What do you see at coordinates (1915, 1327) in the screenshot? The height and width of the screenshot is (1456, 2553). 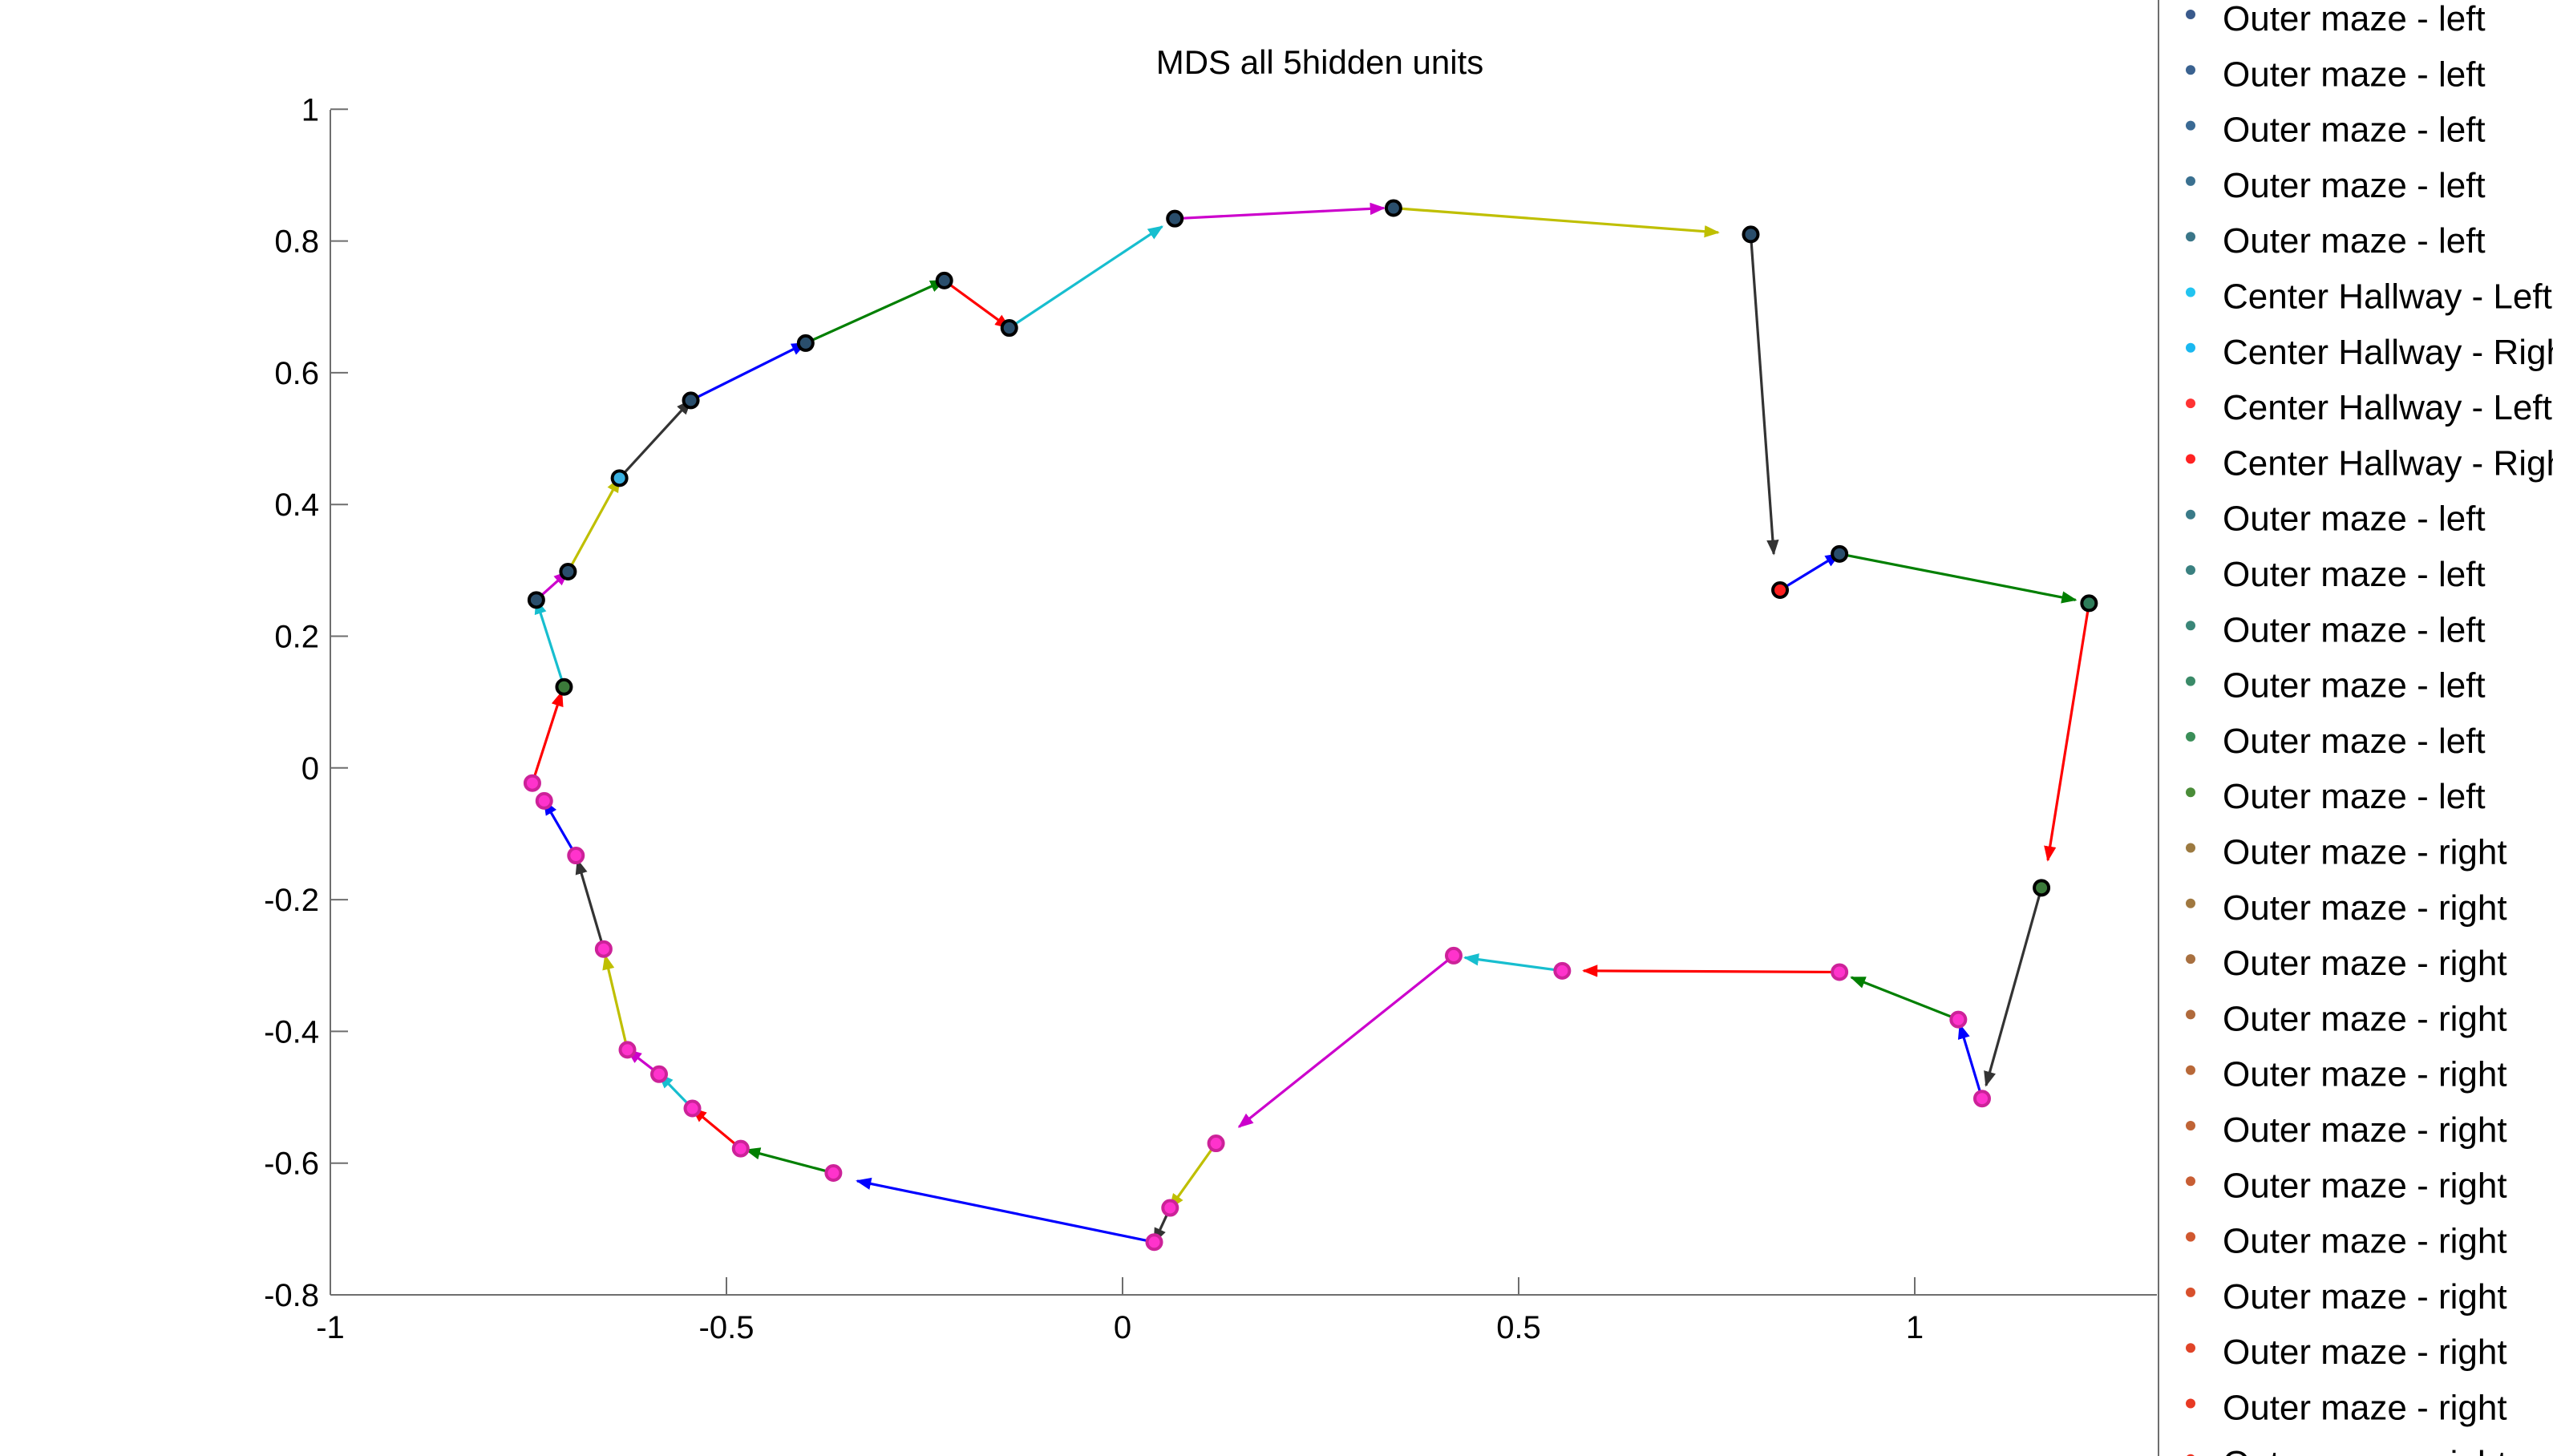 I see `x-tick-label: 1` at bounding box center [1915, 1327].